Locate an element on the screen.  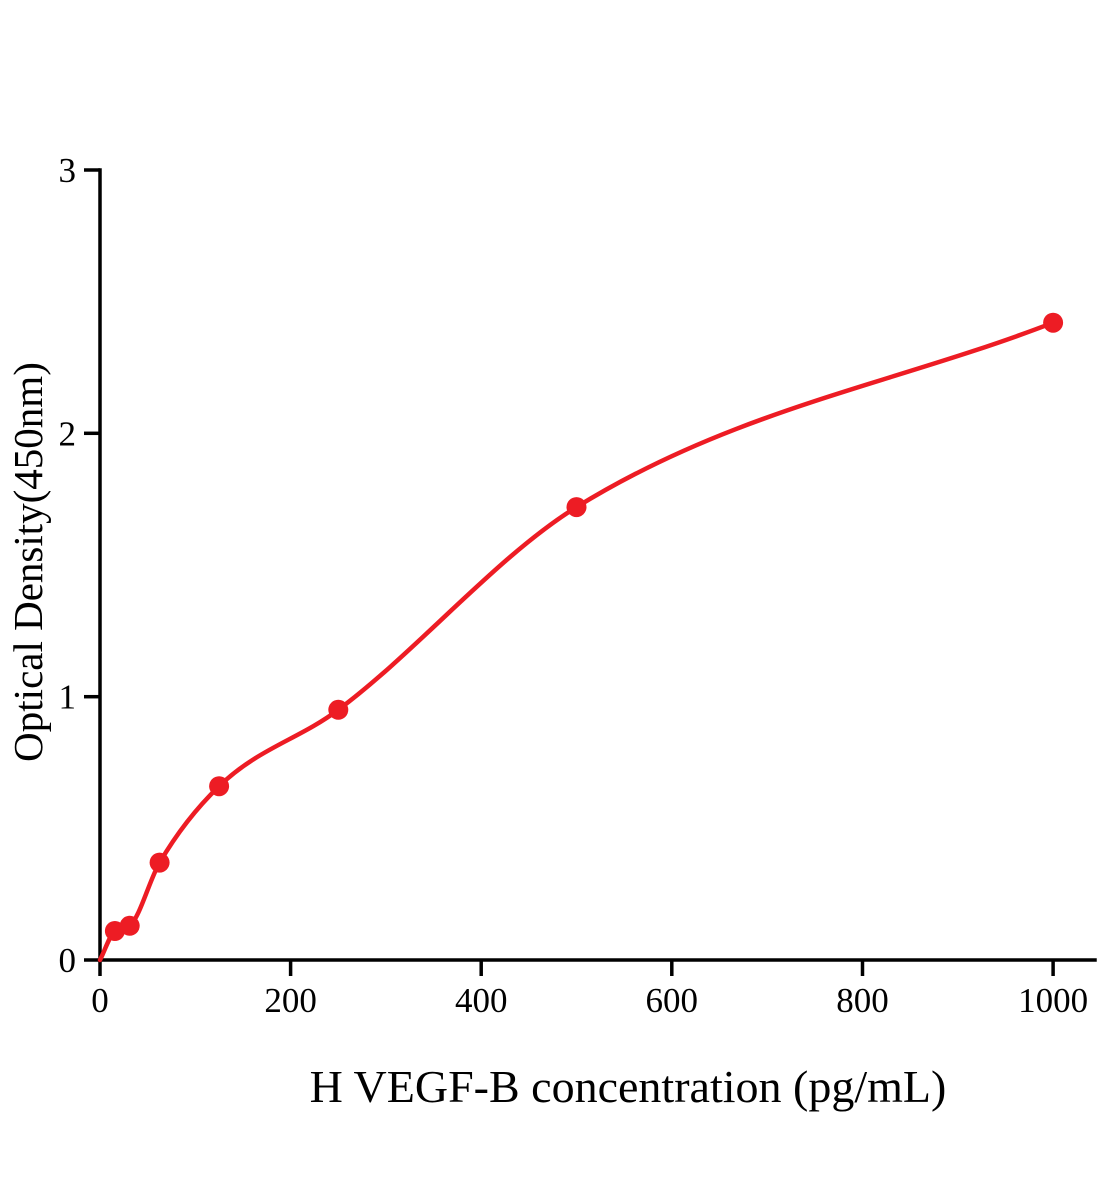
y-tick-label: 2 is located at coordinates (68, 433).